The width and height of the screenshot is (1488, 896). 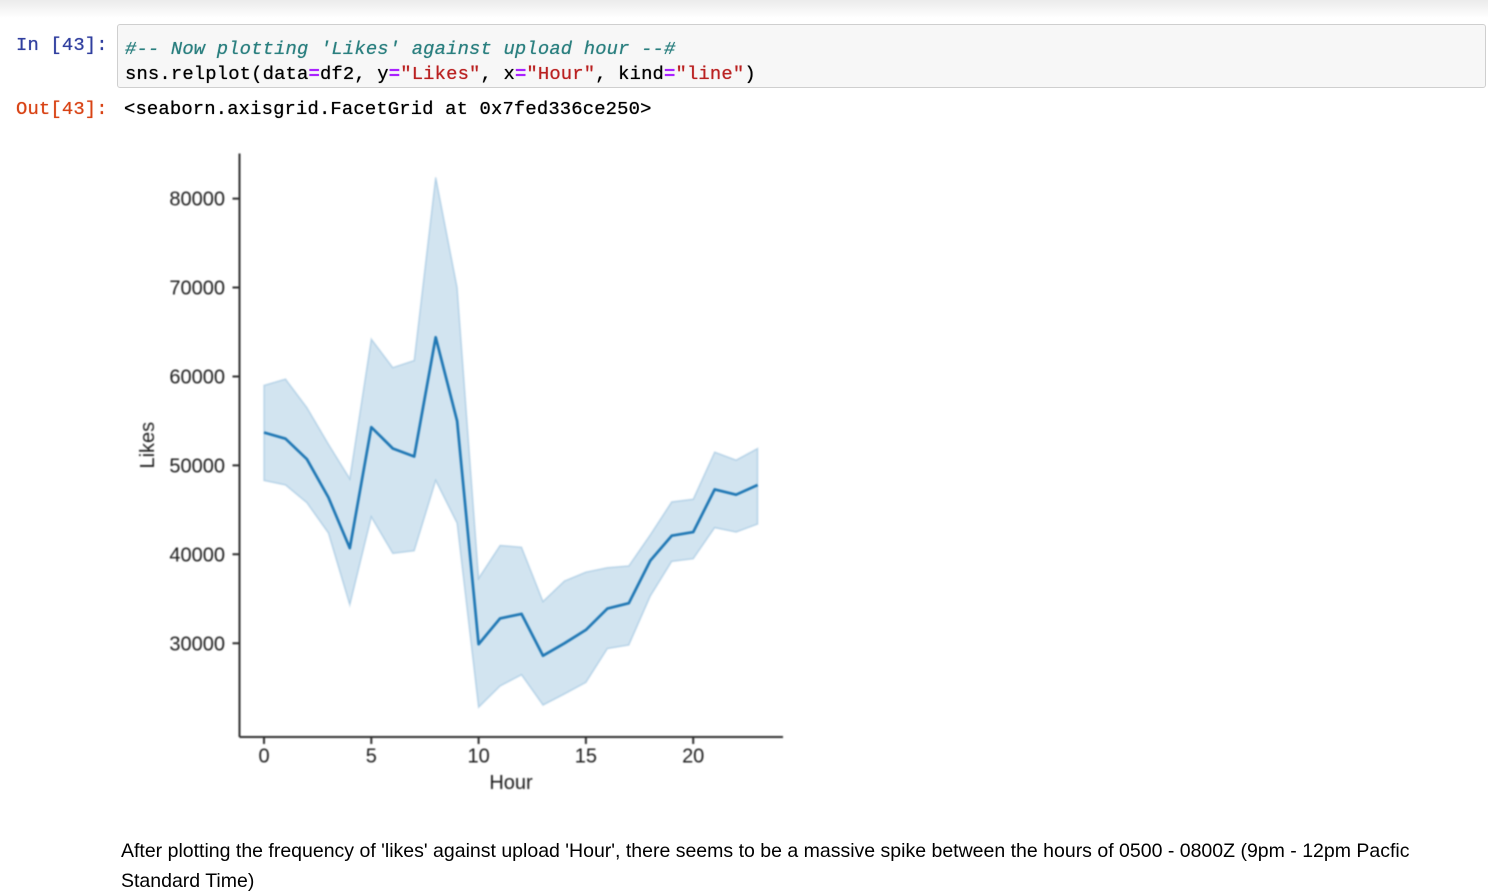 I want to click on svg-text: 80000, so click(x=197, y=200).